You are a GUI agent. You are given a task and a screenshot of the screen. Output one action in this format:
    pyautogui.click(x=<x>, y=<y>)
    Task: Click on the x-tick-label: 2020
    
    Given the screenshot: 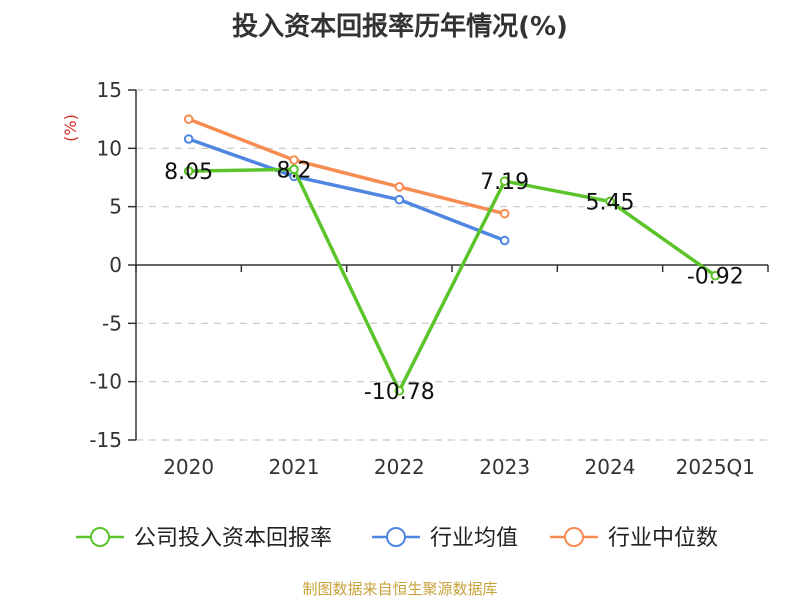 What is the action you would take?
    pyautogui.click(x=188, y=467)
    